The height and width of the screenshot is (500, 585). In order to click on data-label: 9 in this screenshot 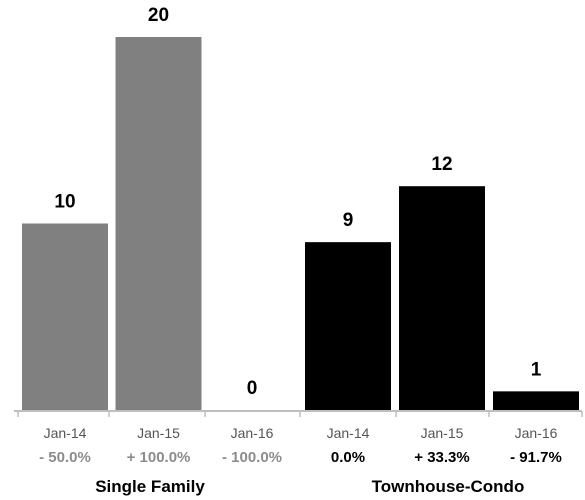, I will do `click(348, 220)`.